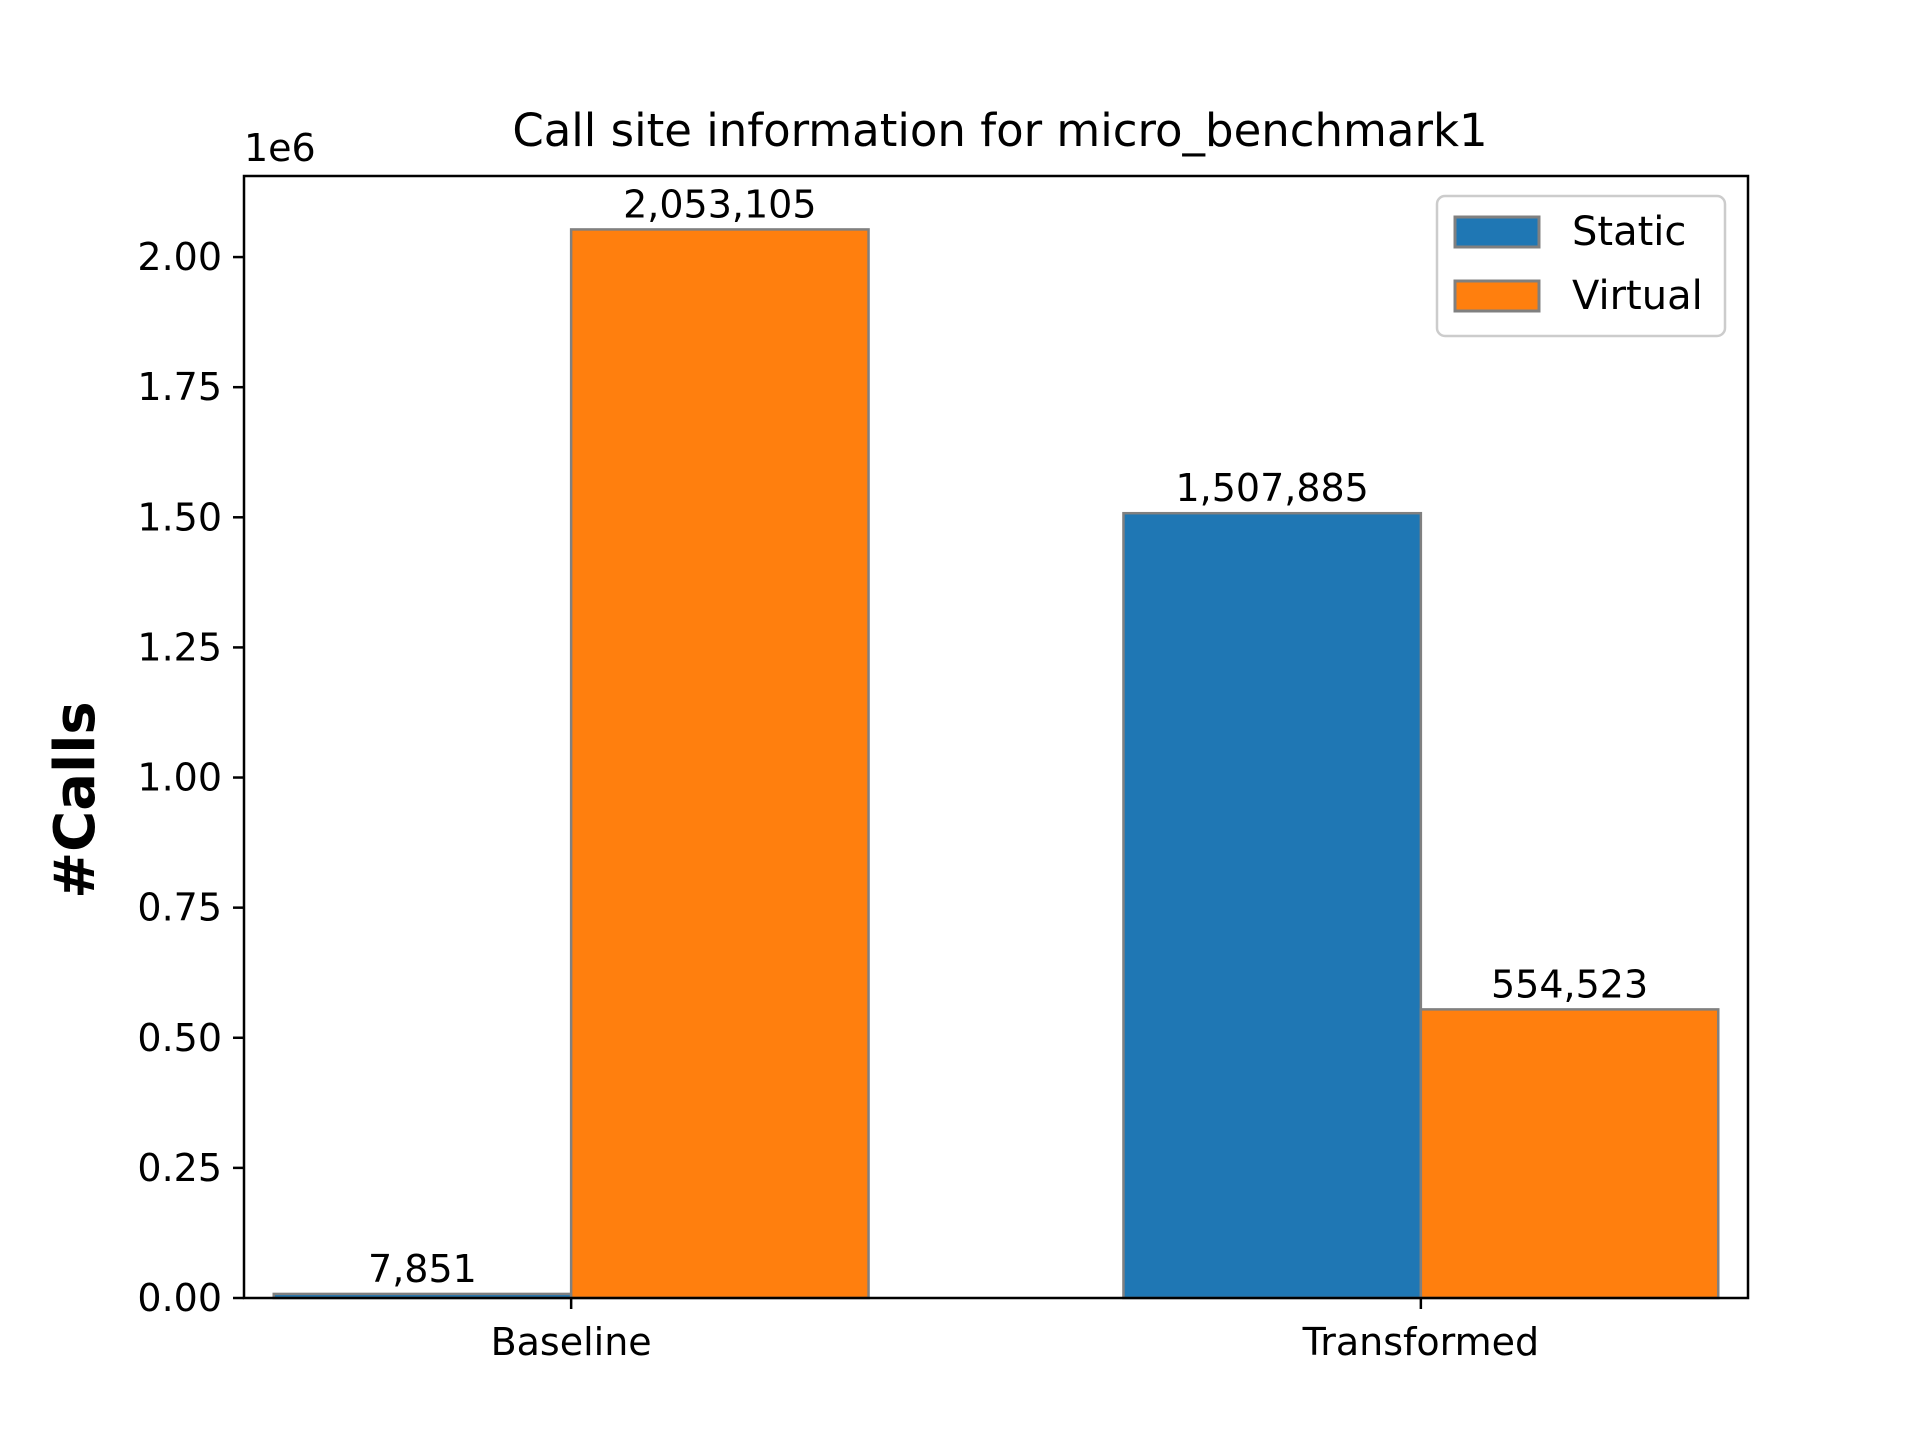 The height and width of the screenshot is (1444, 1920). What do you see at coordinates (1421, 1342) in the screenshot?
I see `x-tick-label-transformed: Transformed` at bounding box center [1421, 1342].